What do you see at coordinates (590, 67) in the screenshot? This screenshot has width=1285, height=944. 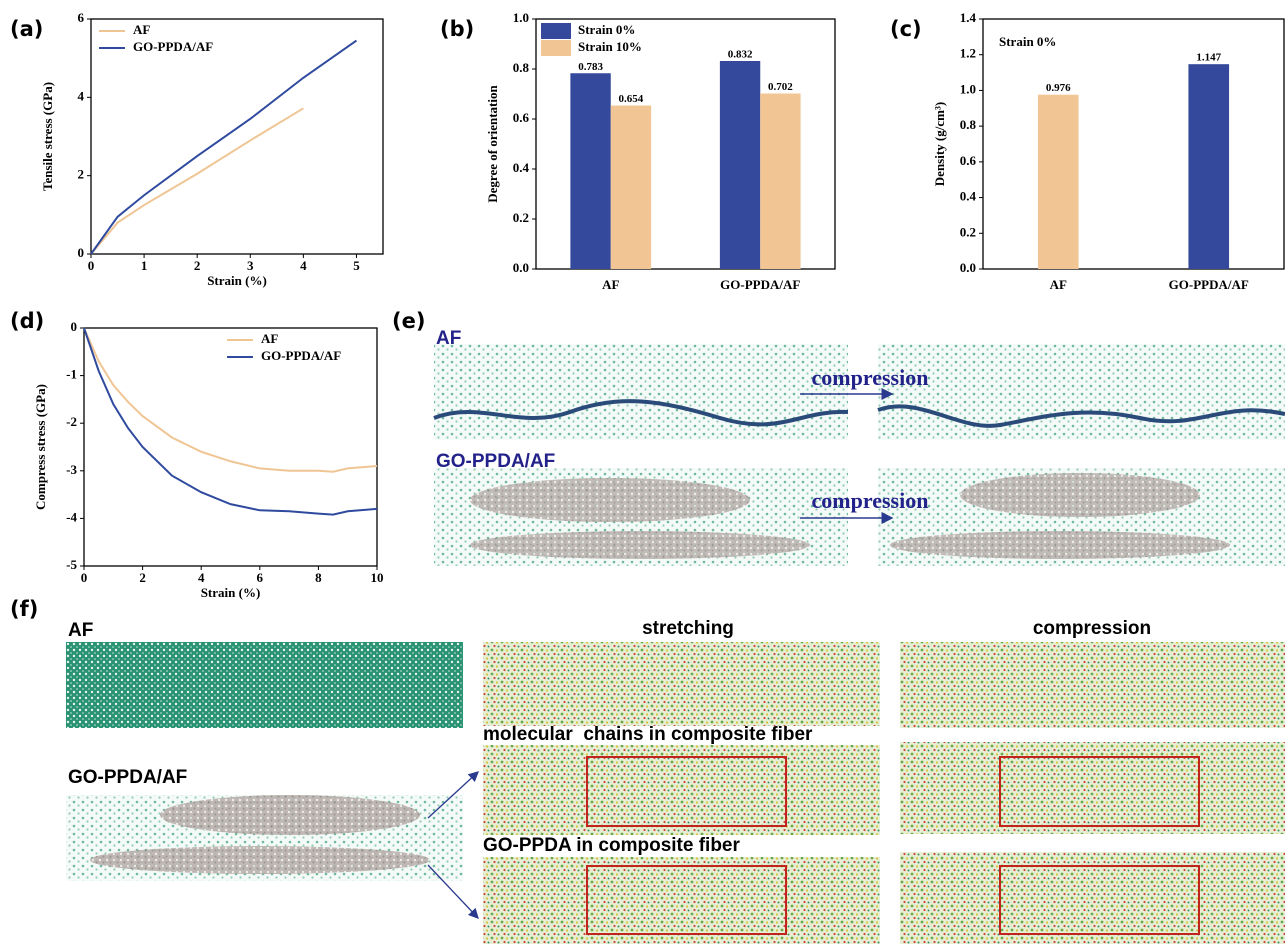 I see `value-label: 0.783` at bounding box center [590, 67].